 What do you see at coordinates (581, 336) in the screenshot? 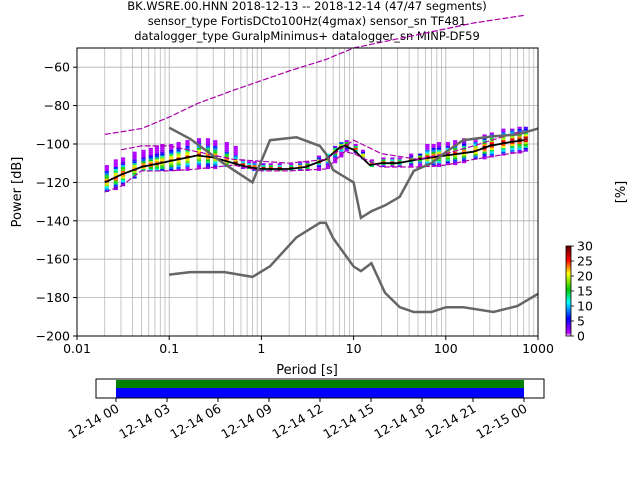
I see `colorbar-tick-label: 0` at bounding box center [581, 336].